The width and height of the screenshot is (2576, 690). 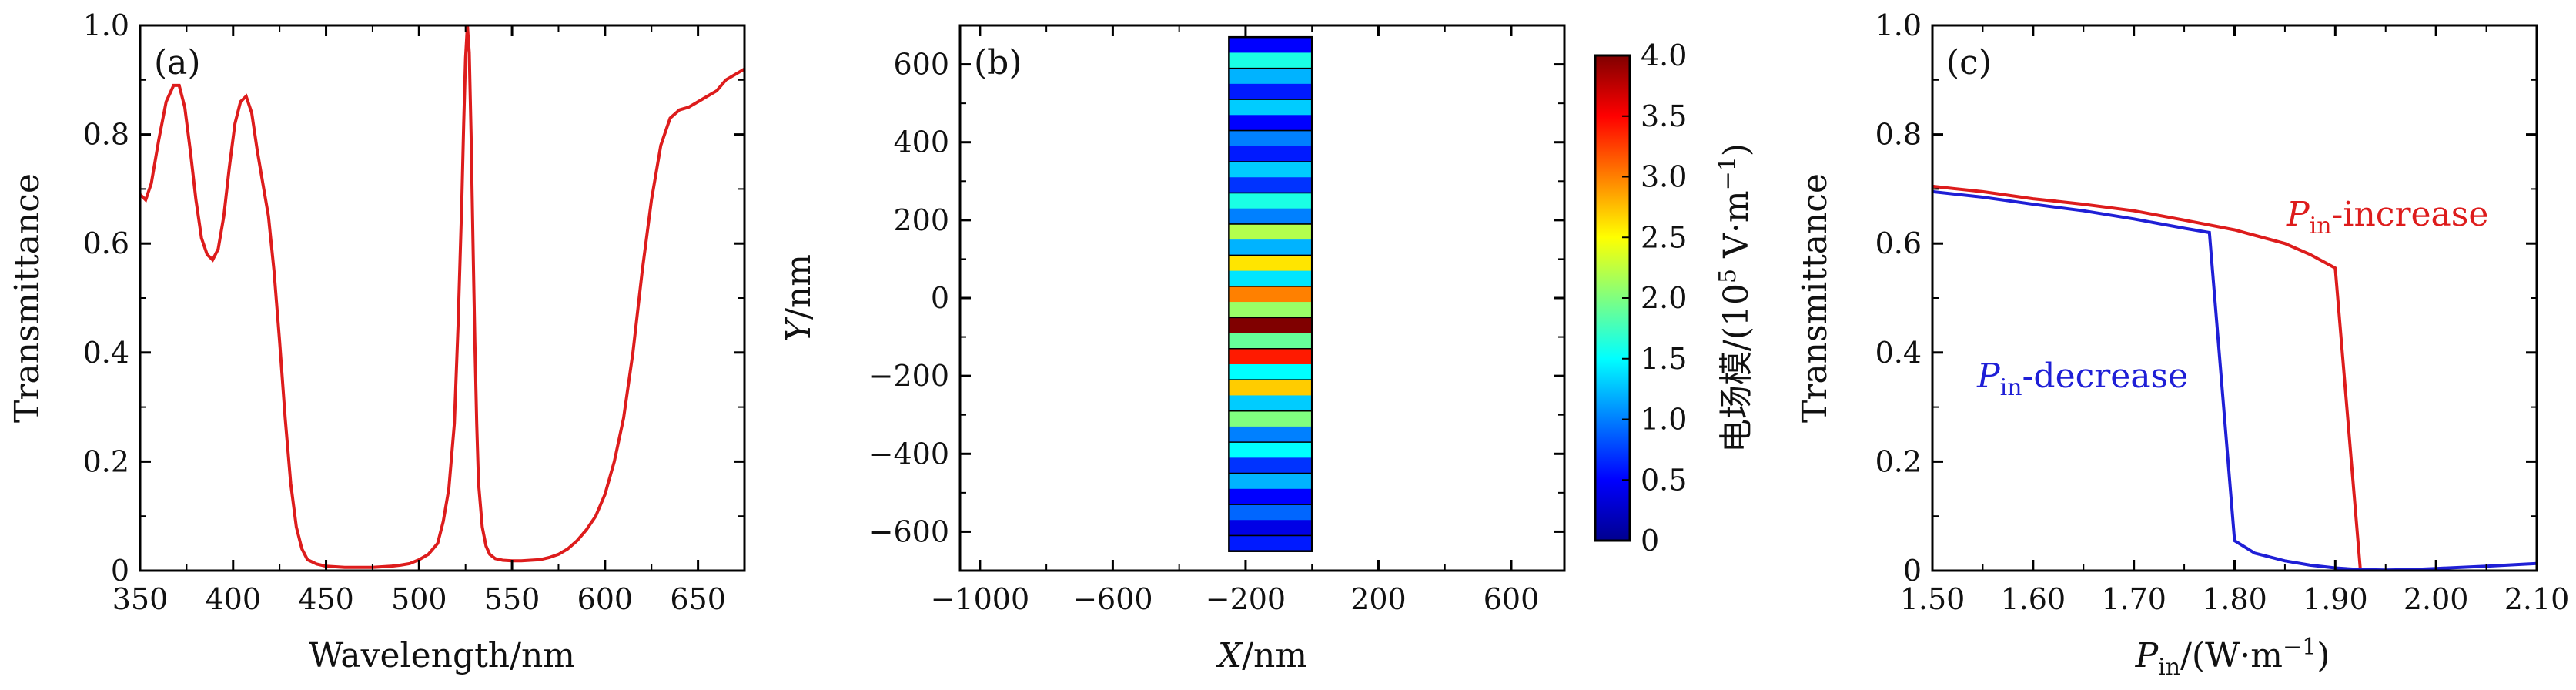 What do you see at coordinates (1275, 655) in the screenshot?
I see `x-unit-b: /nm` at bounding box center [1275, 655].